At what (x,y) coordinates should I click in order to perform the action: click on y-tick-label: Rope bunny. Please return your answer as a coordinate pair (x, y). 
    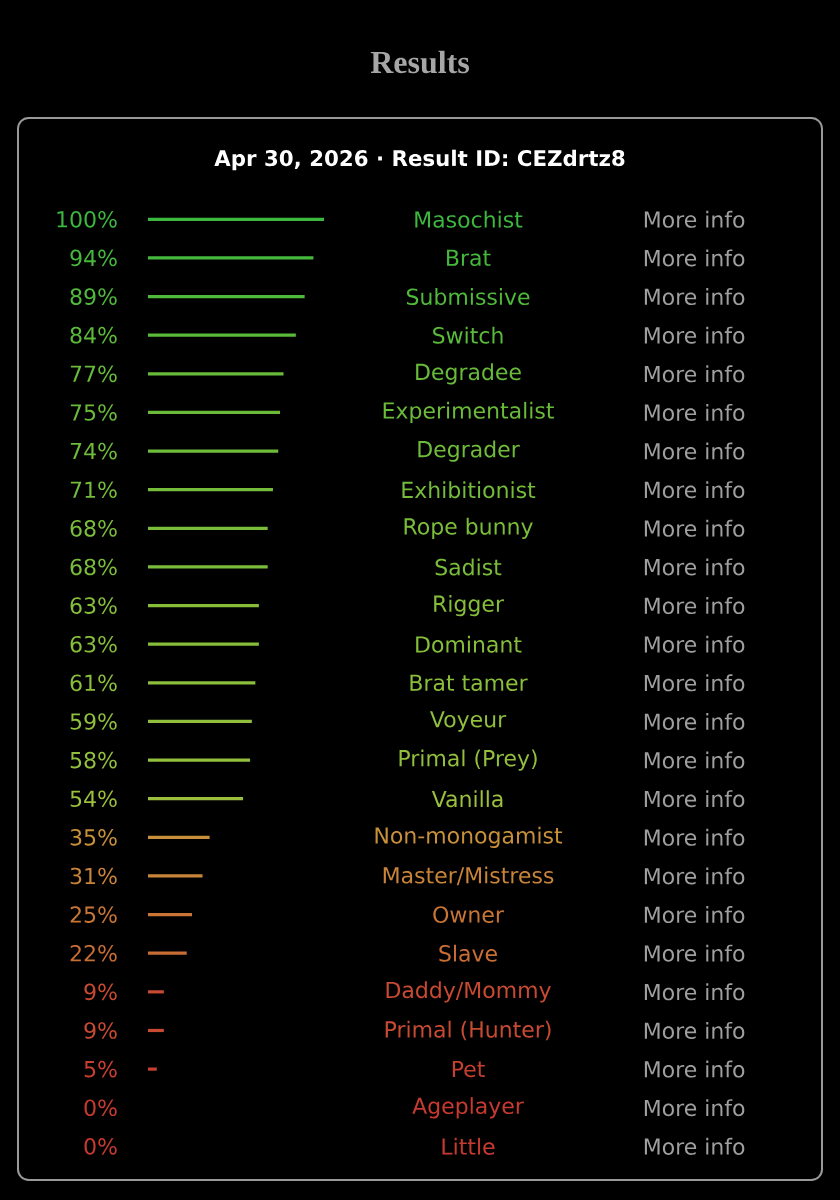
    Looking at the image, I should click on (468, 528).